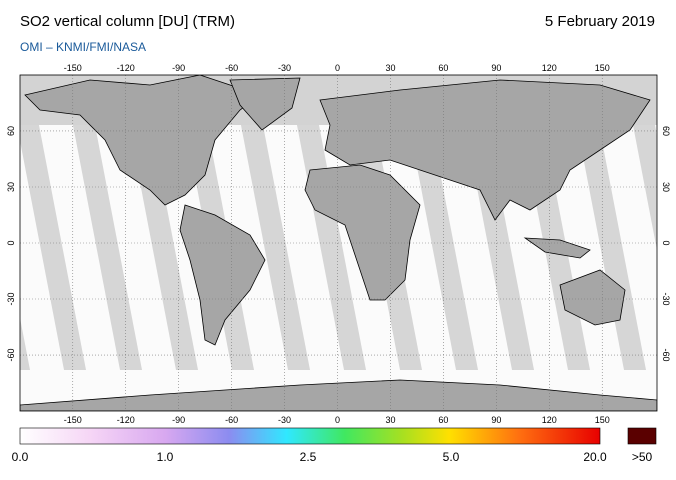  I want to click on lon-label-top: 60, so click(443, 68).